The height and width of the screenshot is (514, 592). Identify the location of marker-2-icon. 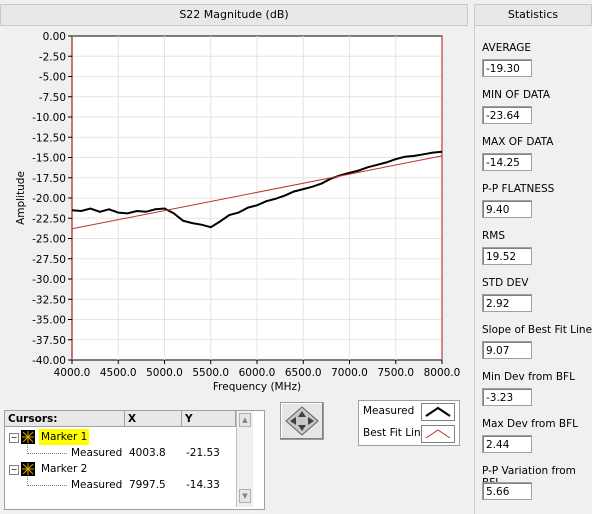
(28, 469).